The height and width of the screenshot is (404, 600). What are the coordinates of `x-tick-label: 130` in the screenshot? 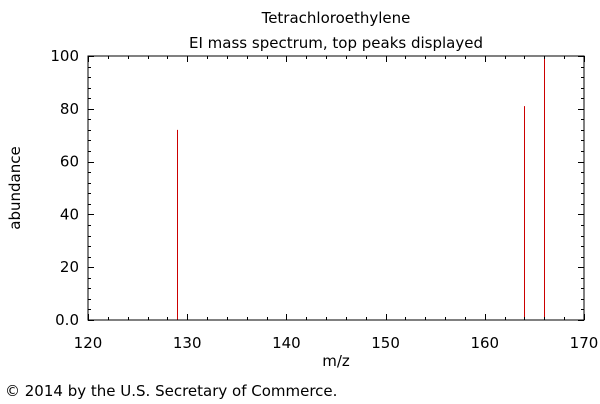 It's located at (187, 343).